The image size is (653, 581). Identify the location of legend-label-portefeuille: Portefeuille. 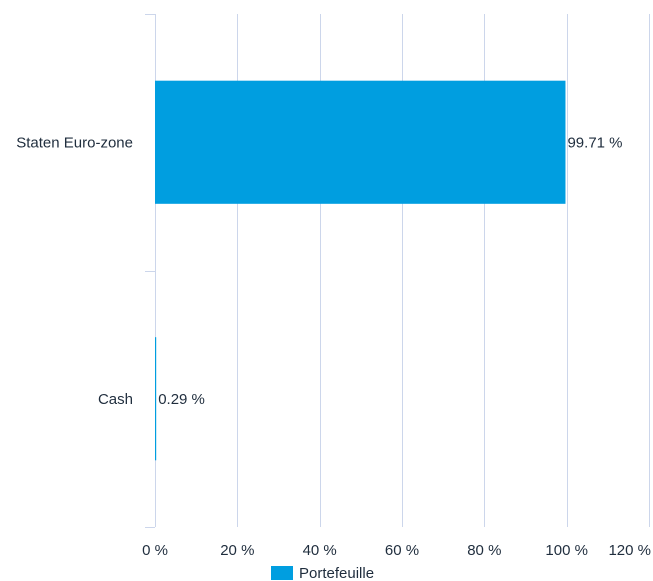
(336, 573).